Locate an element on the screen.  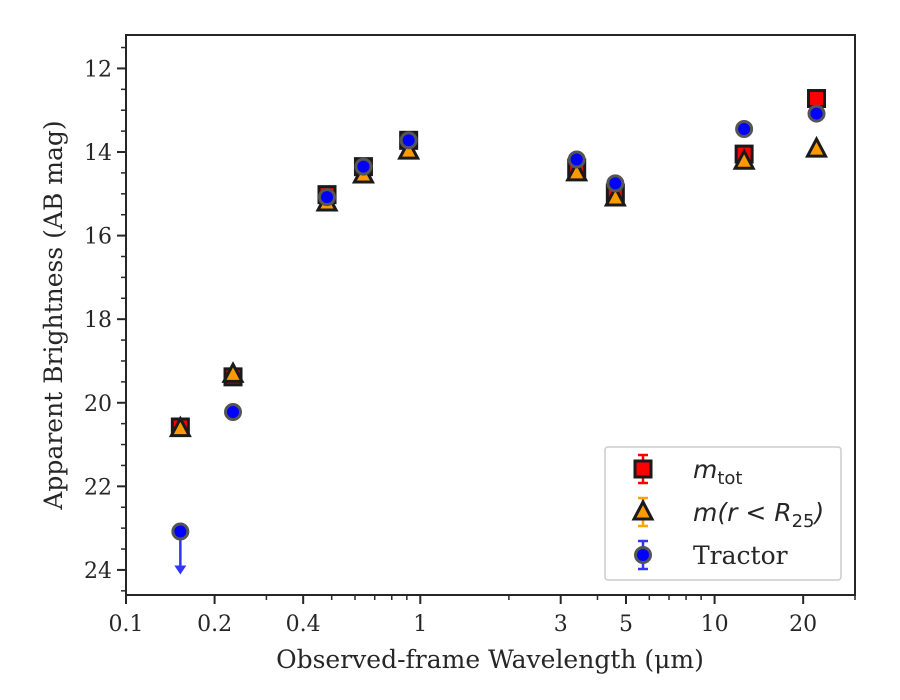
legend: mtot m(r < R25) Tractor is located at coordinates (723, 513).